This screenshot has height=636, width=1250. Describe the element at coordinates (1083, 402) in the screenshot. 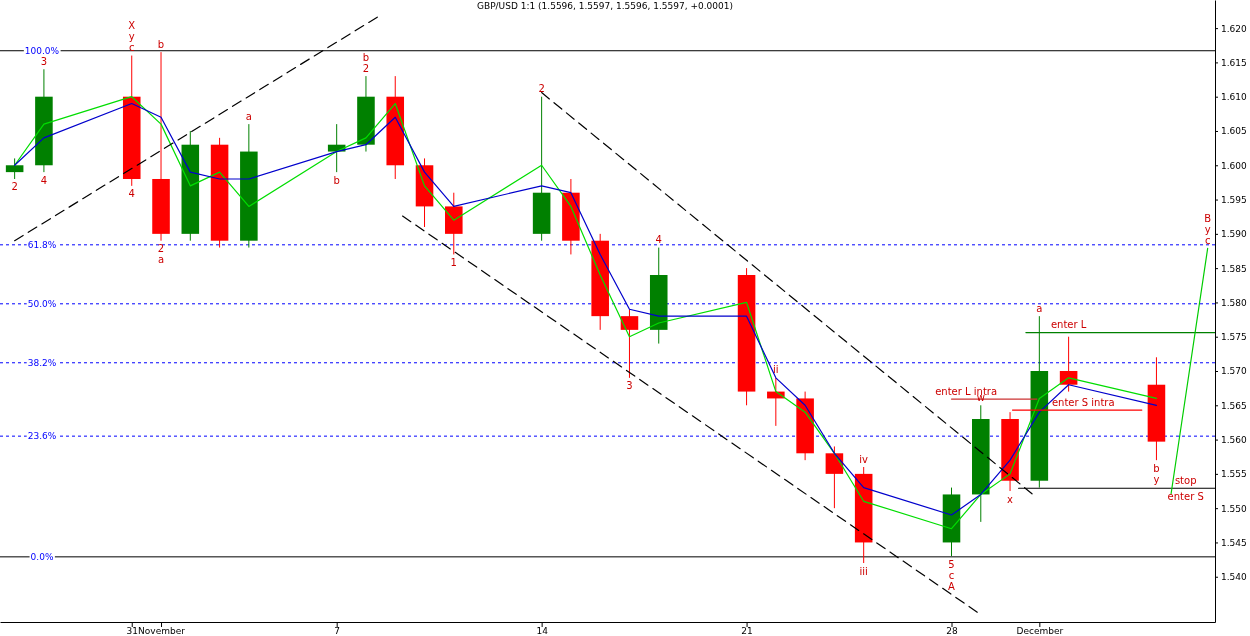

I see `annotation: enter S intra` at that location.